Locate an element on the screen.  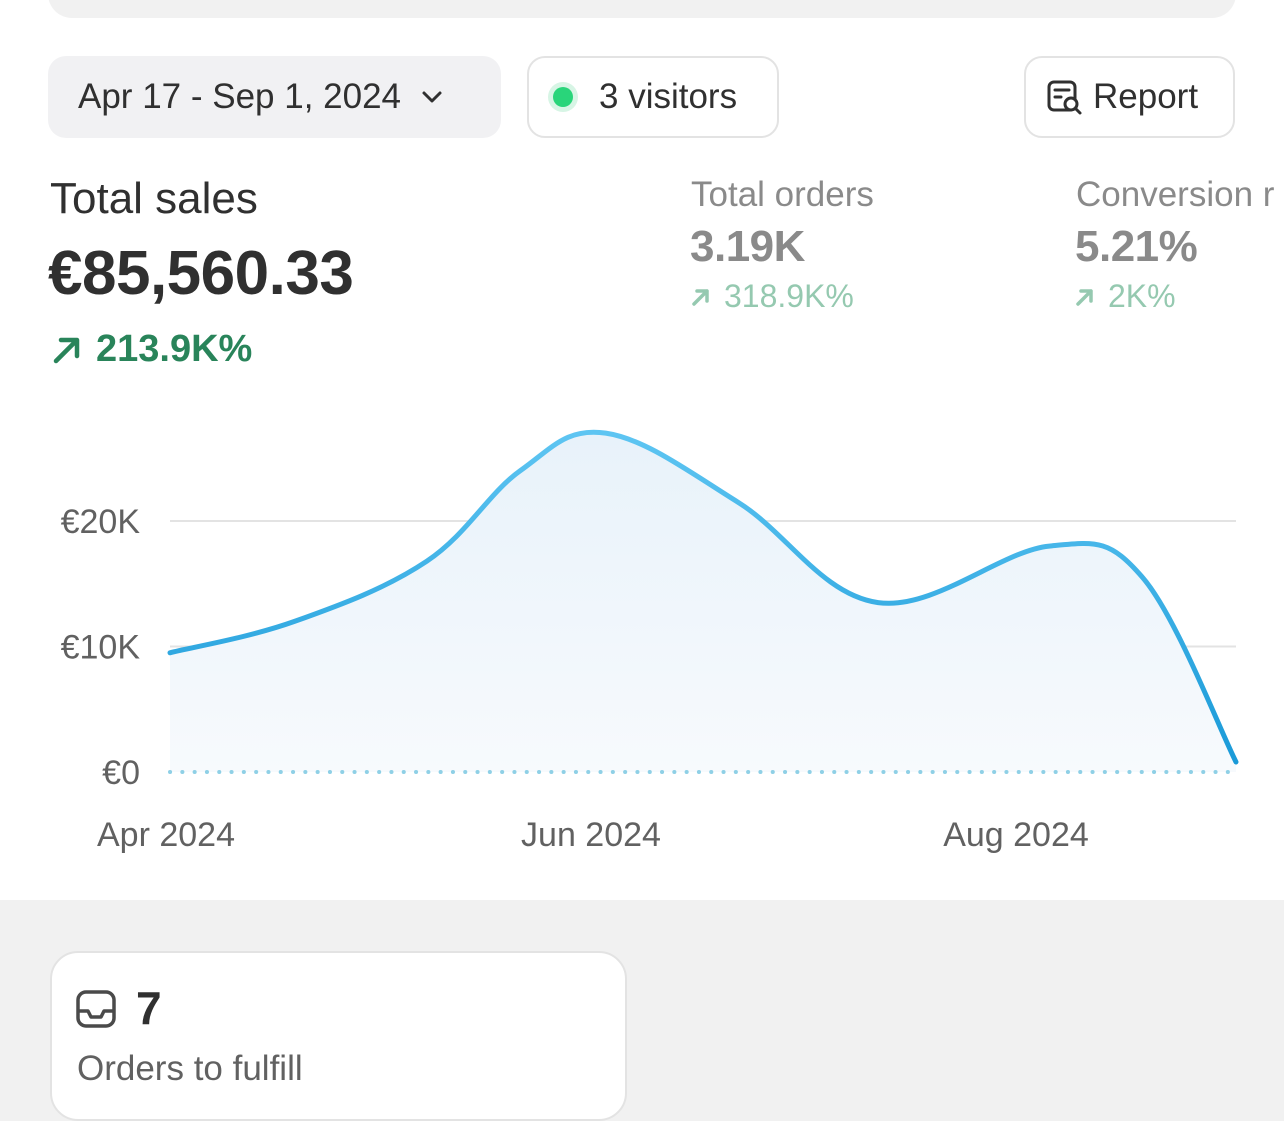
y-tick-label: €20K is located at coordinates (101, 522).